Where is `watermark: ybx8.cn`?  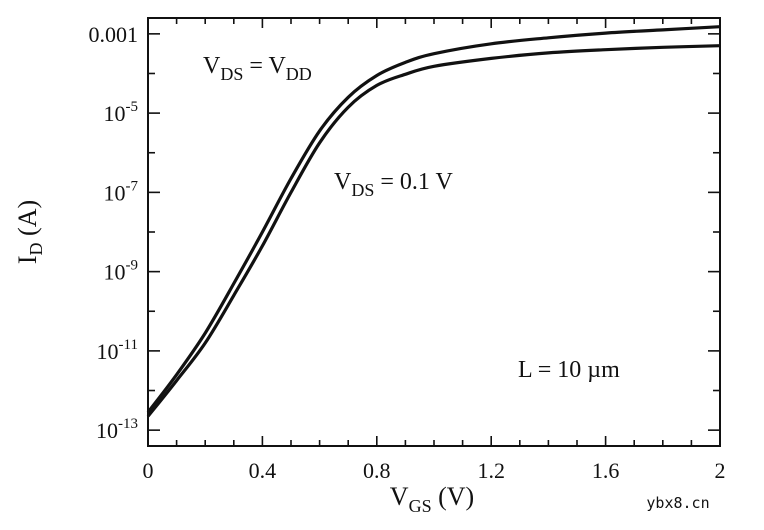
watermark: ybx8.cn is located at coordinates (677, 503).